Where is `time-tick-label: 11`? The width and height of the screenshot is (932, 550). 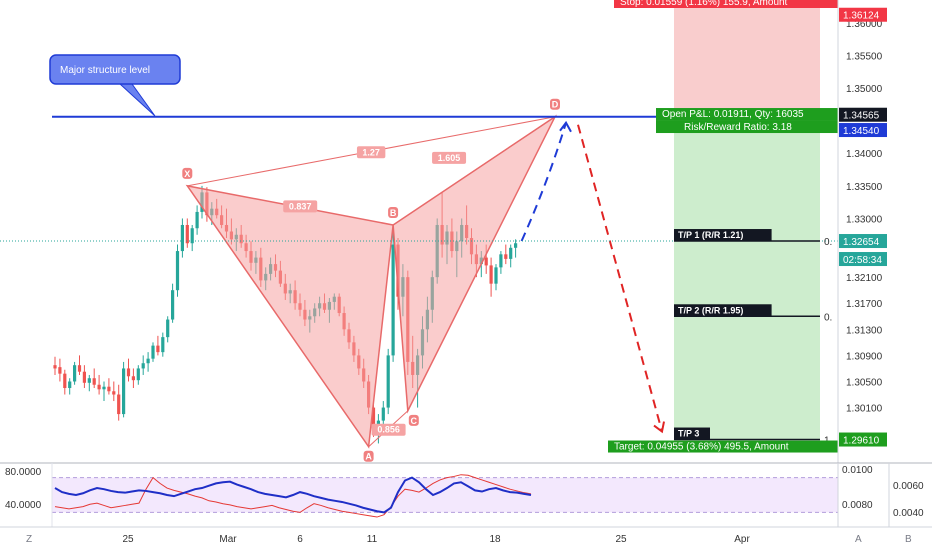 time-tick-label: 11 is located at coordinates (372, 539).